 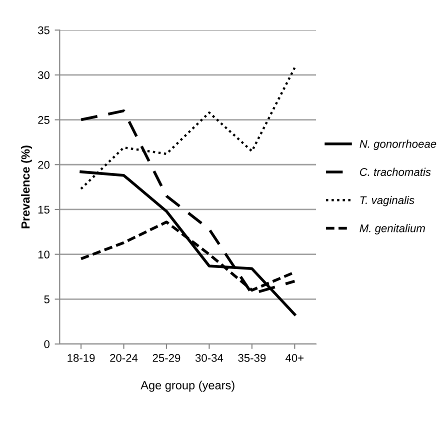 What do you see at coordinates (392, 229) in the screenshot?
I see `legend-label: M. genitalium` at bounding box center [392, 229].